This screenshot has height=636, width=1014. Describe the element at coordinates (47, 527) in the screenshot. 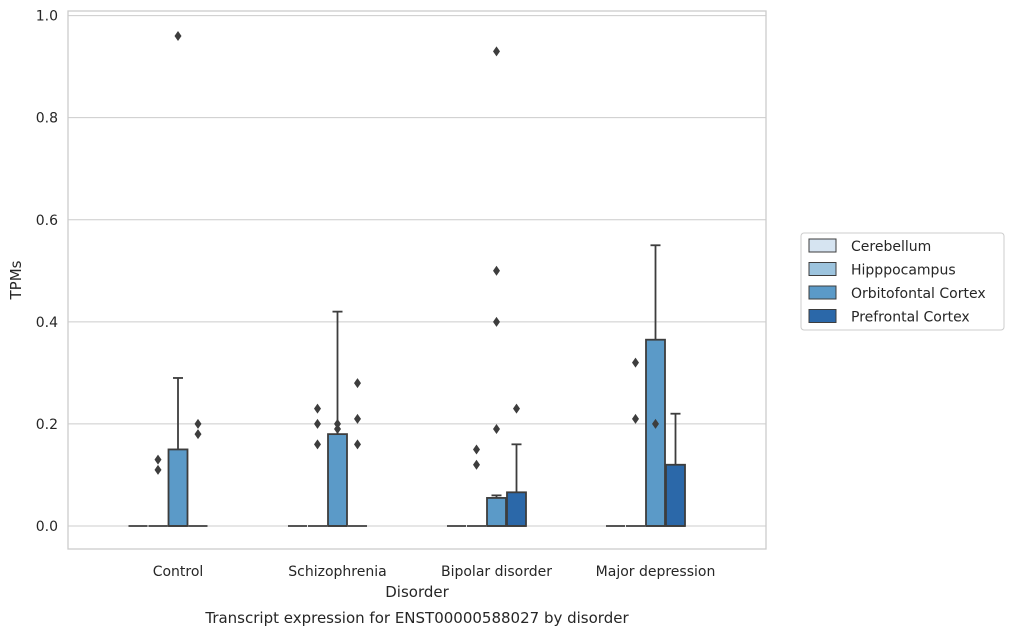

I see `y-tick-label: 0.0` at that location.